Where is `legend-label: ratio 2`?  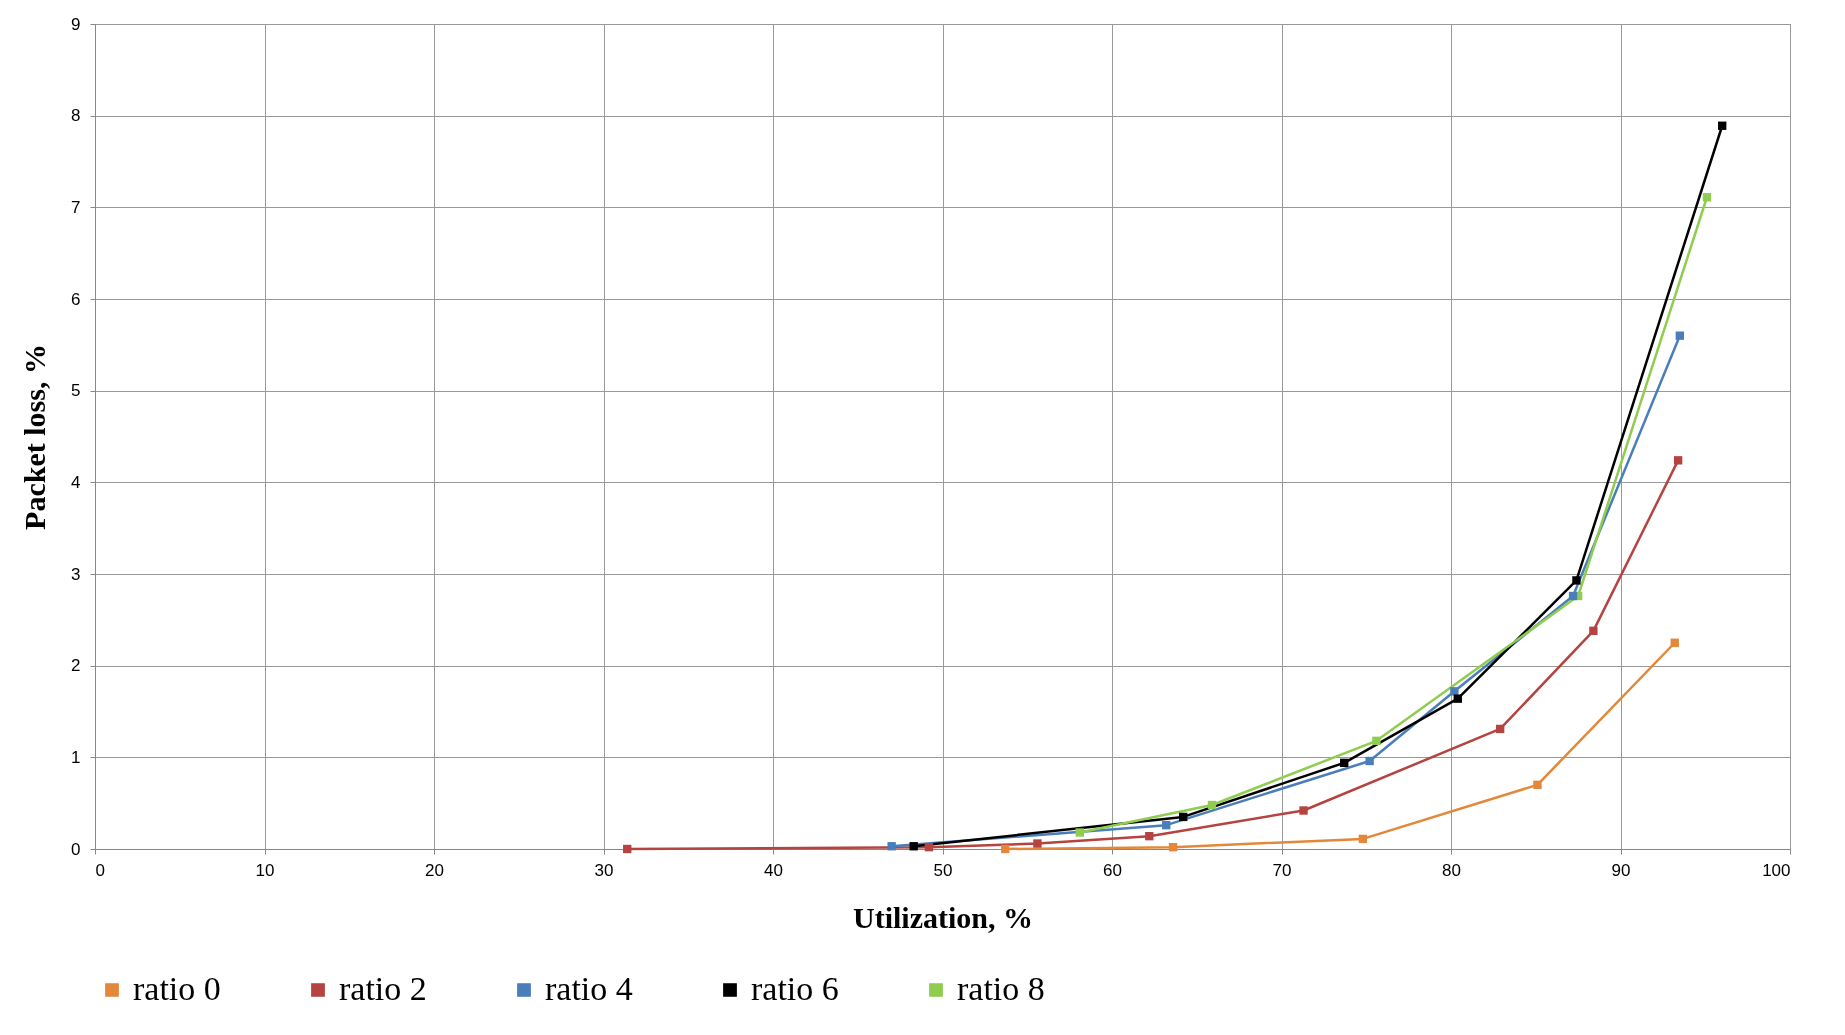
legend-label: ratio 2 is located at coordinates (383, 988).